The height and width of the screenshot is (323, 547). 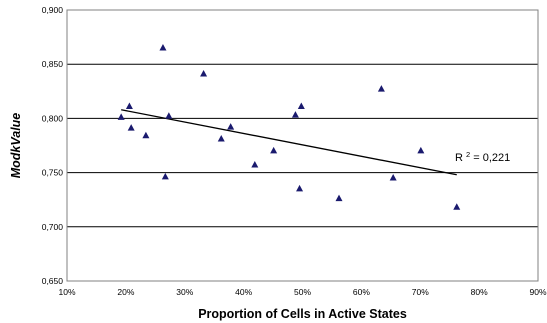 I want to click on y-tick-label: 0,750, so click(x=53, y=173).